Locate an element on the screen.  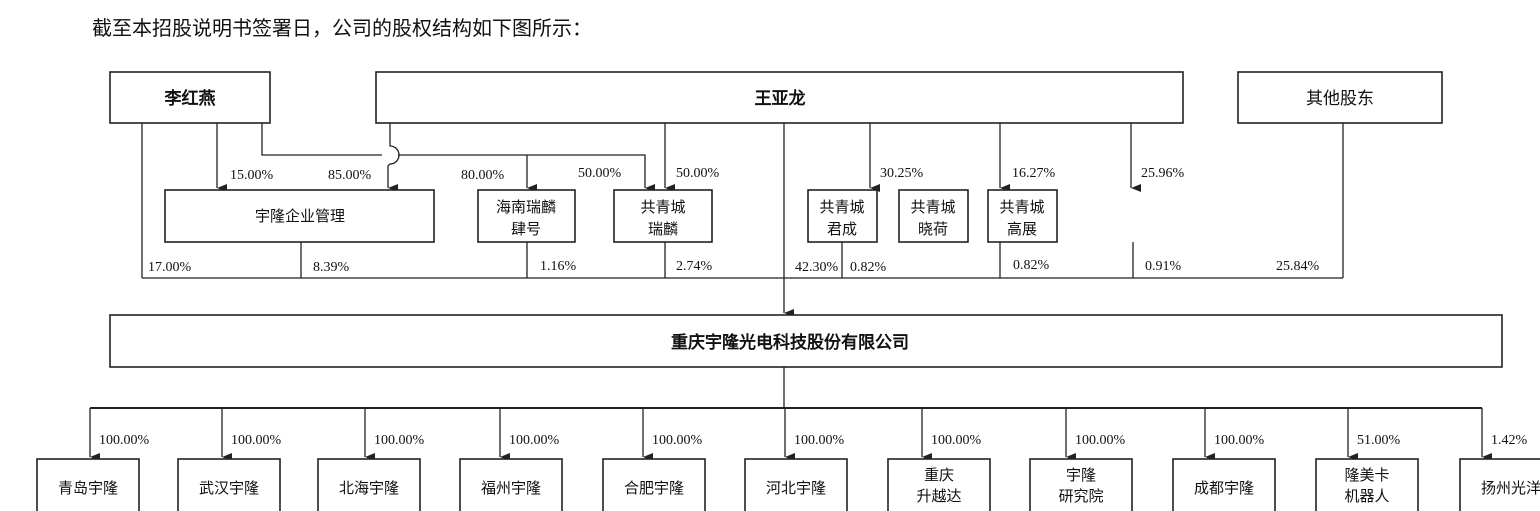
subsidiary-name: 重庆 is located at coordinates (939, 475).